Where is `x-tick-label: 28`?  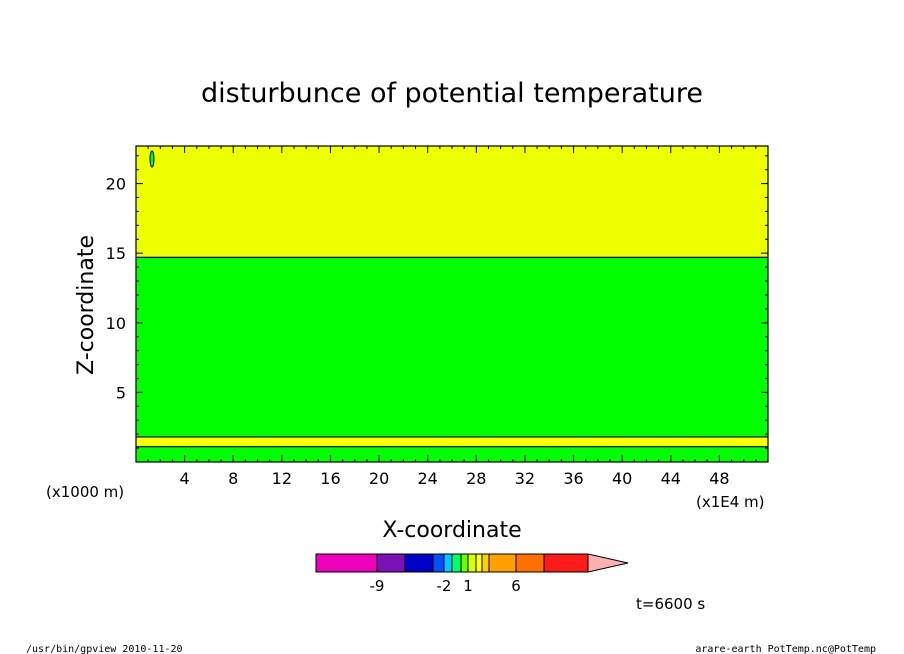 x-tick-label: 28 is located at coordinates (476, 478).